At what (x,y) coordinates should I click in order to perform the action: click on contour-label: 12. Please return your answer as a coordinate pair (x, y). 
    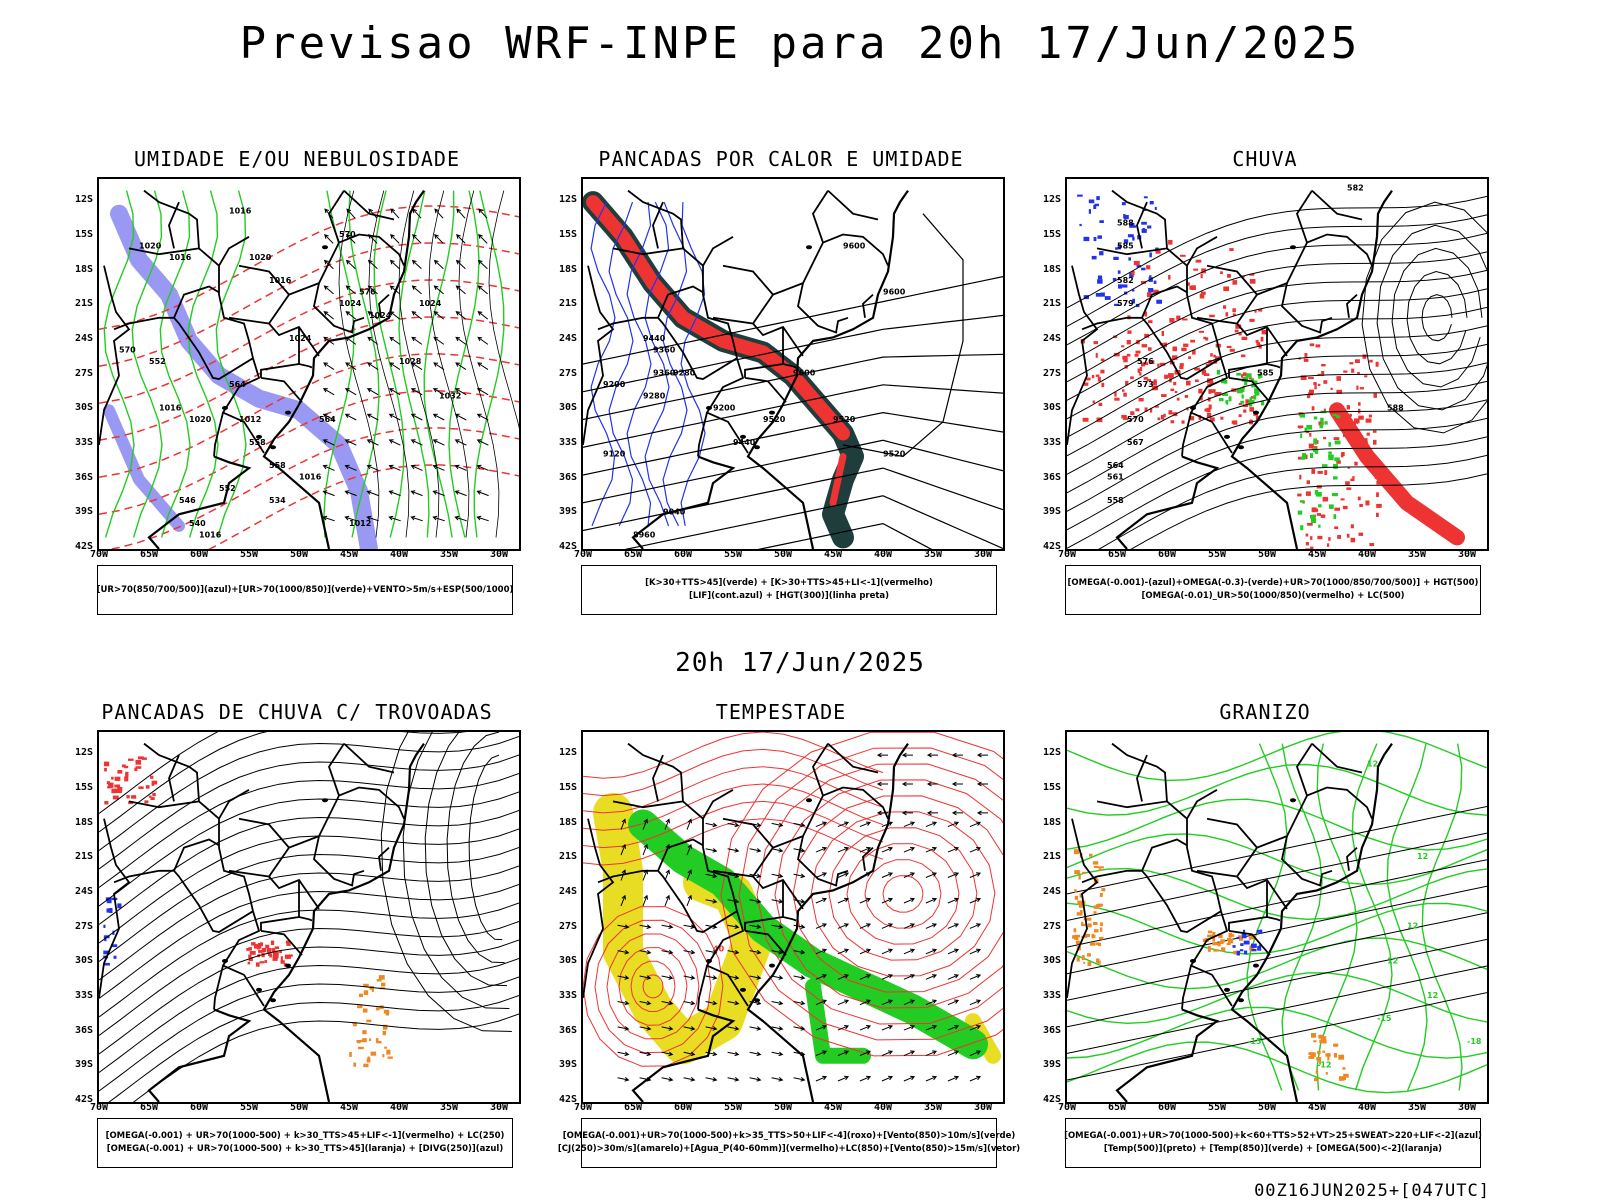
    Looking at the image, I should click on (1412, 926).